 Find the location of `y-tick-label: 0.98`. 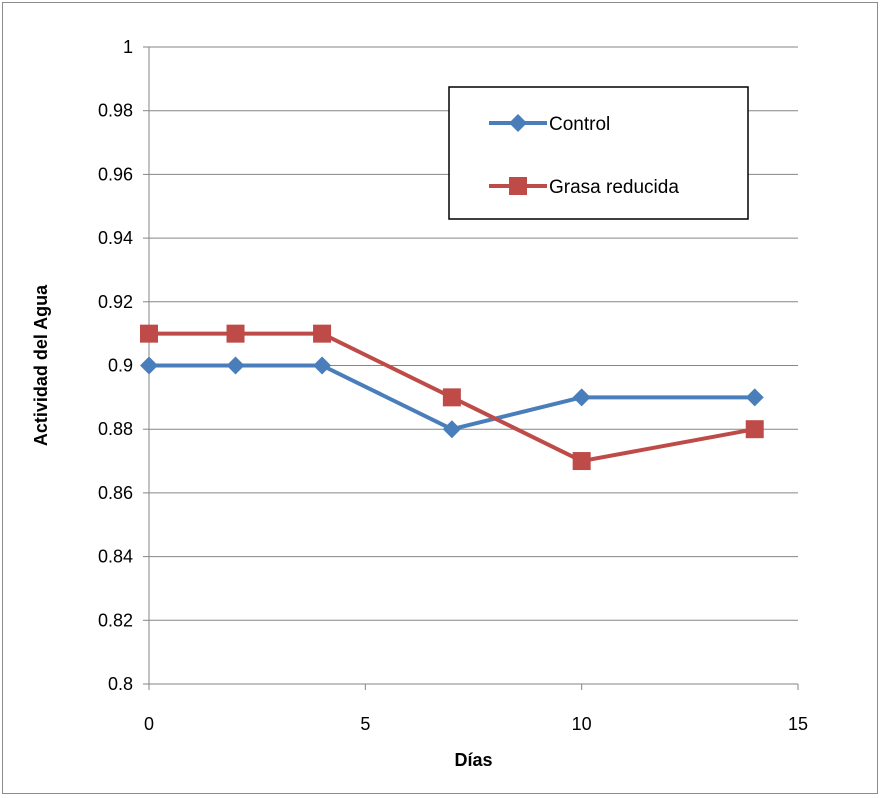

y-tick-label: 0.98 is located at coordinates (115, 111).